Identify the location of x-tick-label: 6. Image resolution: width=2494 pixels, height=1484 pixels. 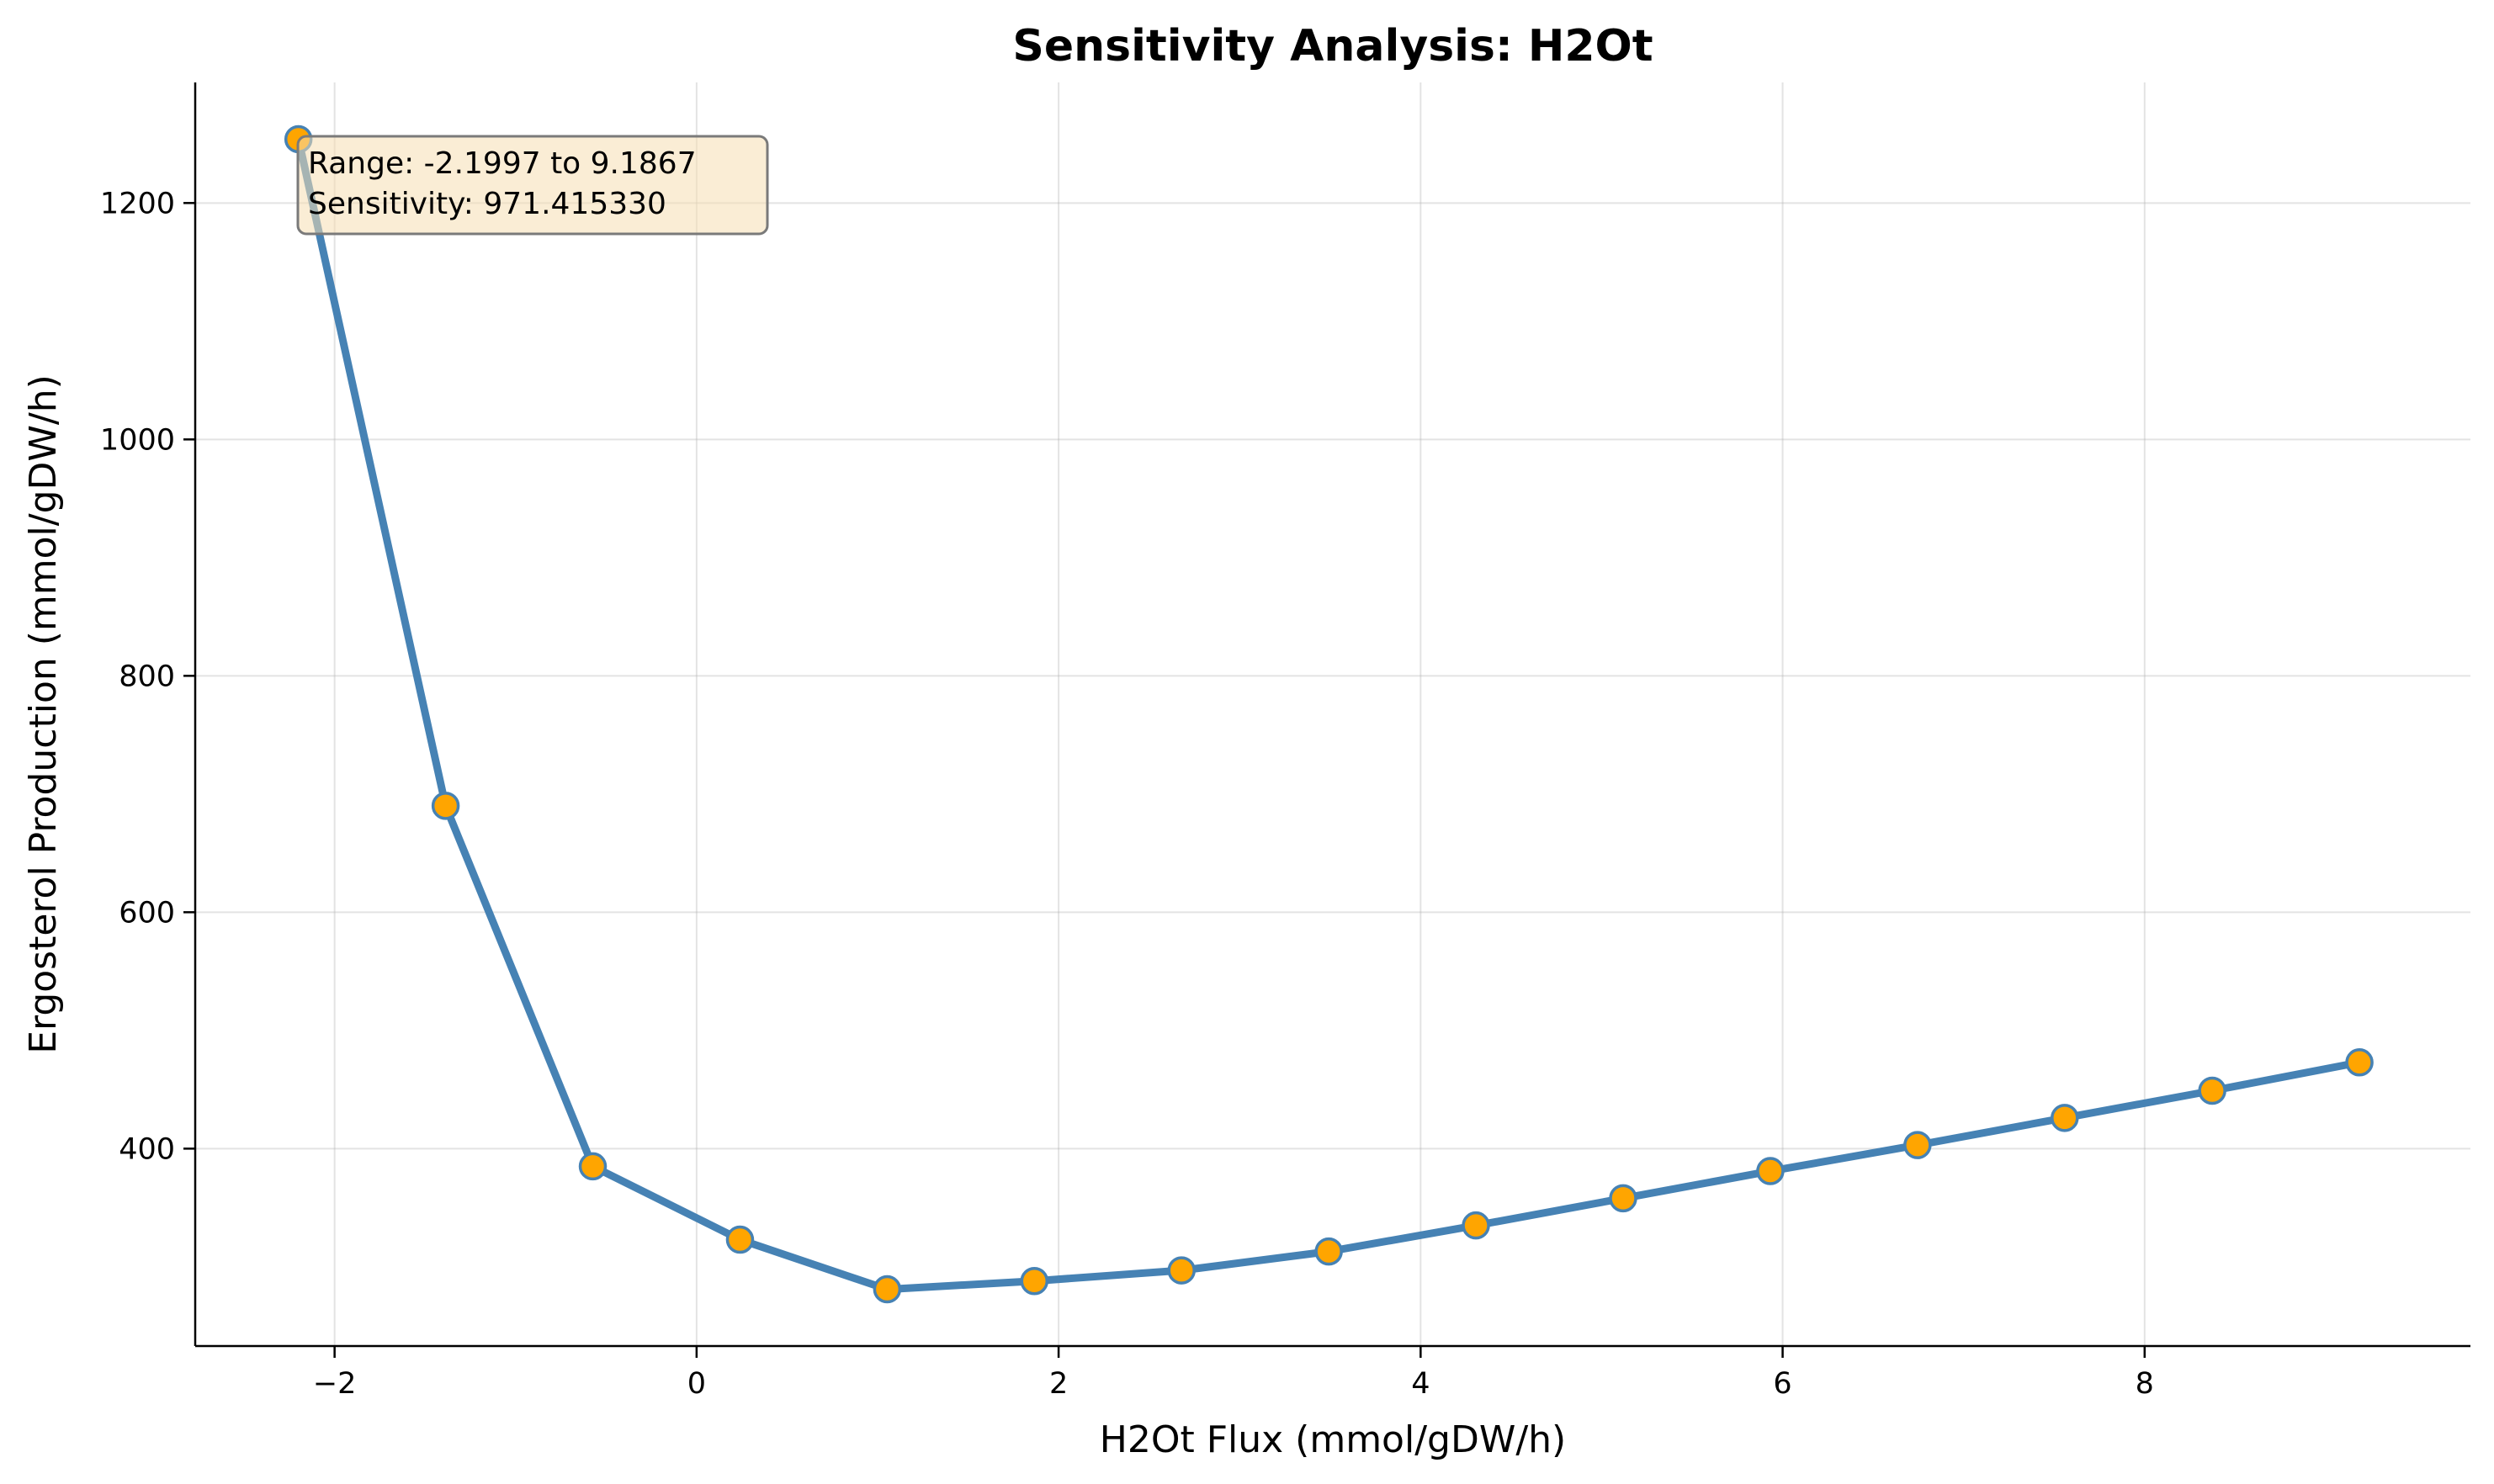
(1782, 1384).